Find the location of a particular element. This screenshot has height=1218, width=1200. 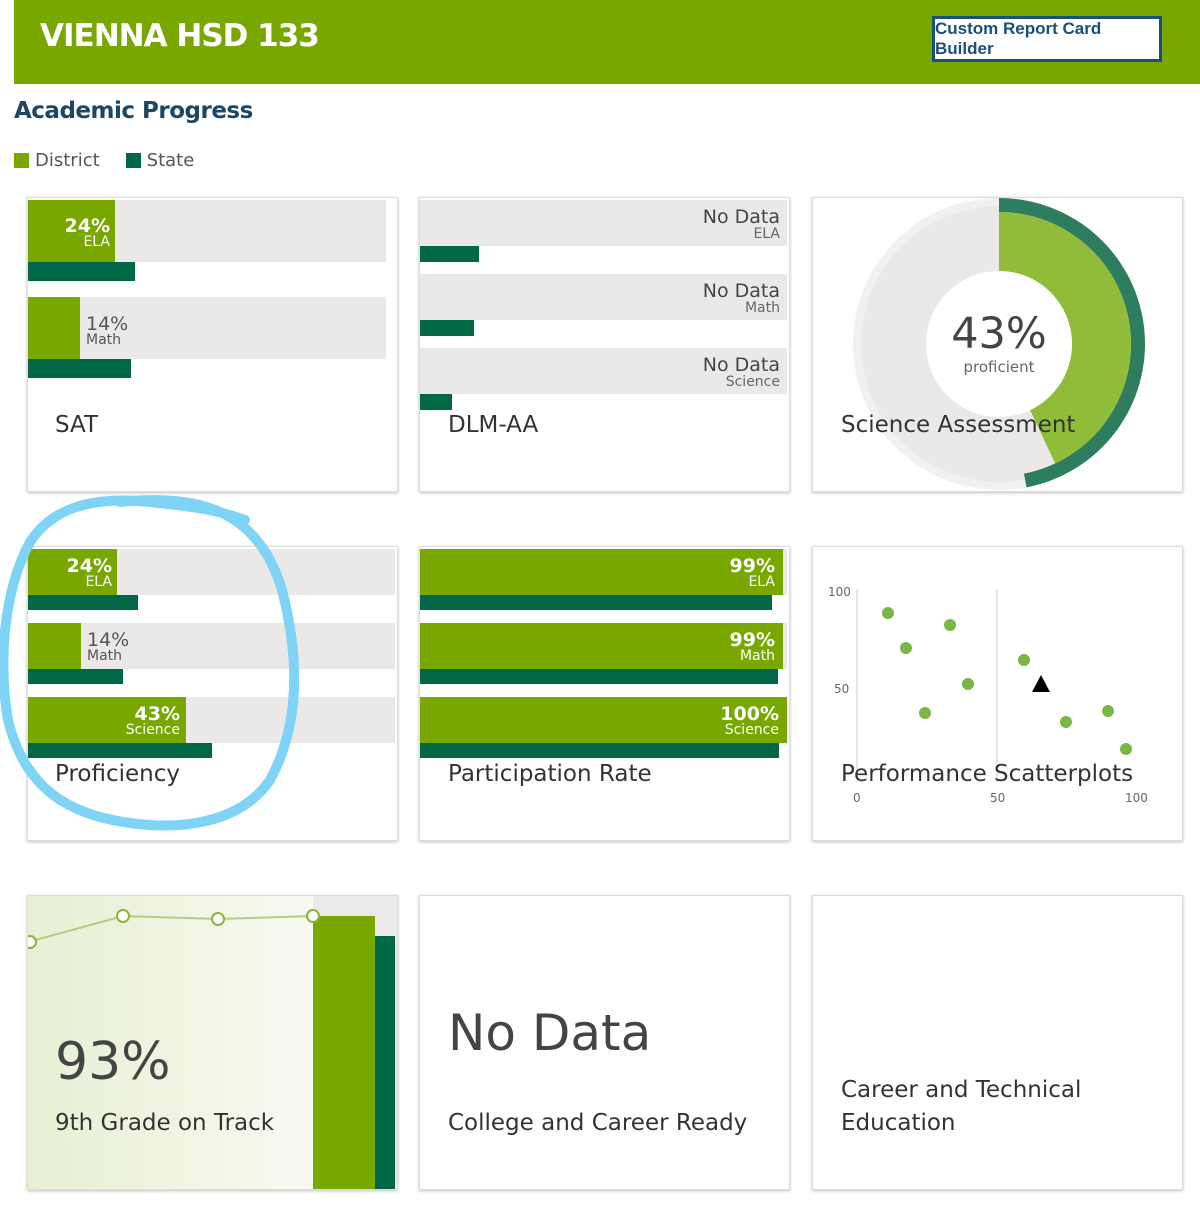

part-ela-label: 99% ELA is located at coordinates (752, 572).